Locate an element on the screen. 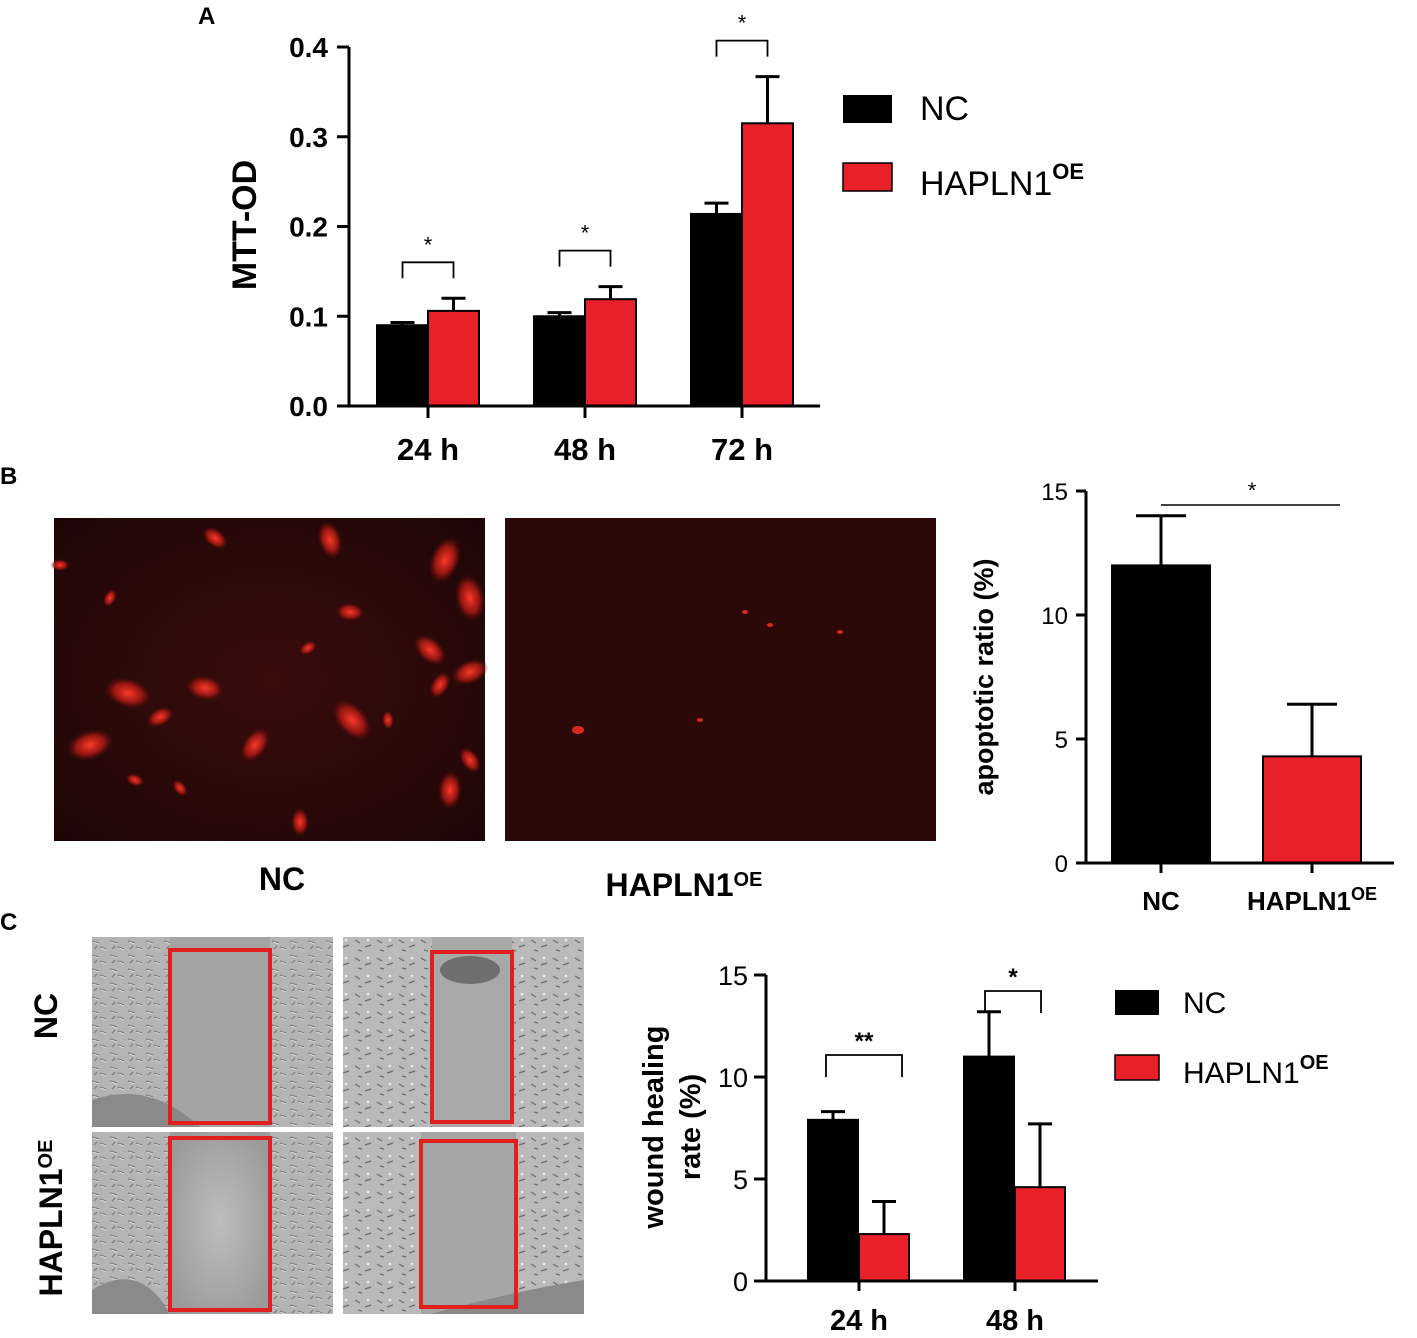  chart-b-ytick-label: 0 is located at coordinates (1061, 864).